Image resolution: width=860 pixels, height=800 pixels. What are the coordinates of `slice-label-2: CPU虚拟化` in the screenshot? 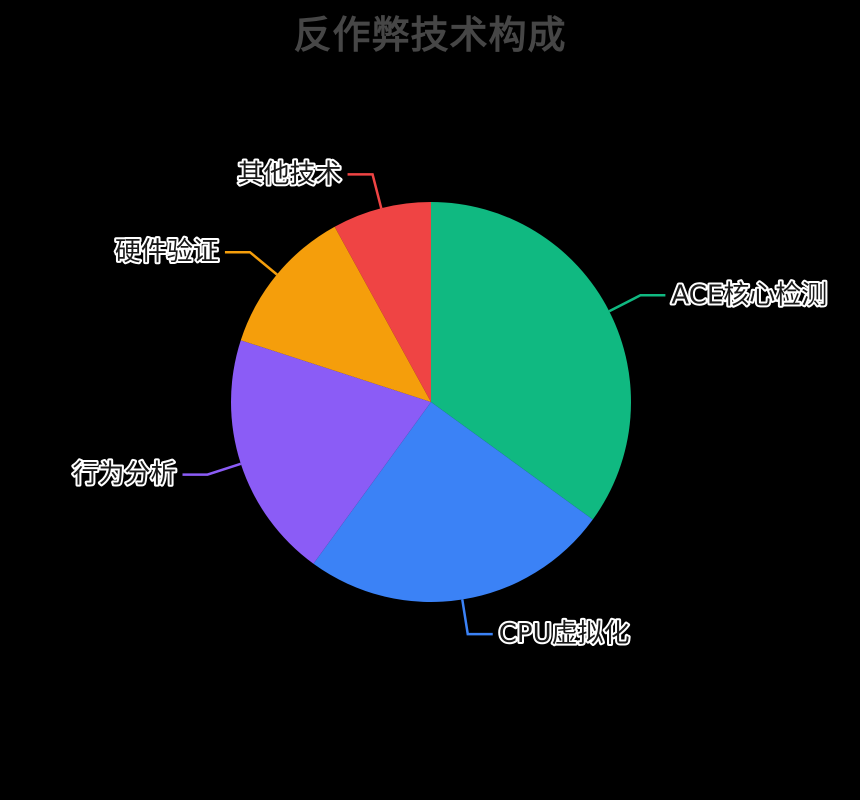 It's located at (564, 634).